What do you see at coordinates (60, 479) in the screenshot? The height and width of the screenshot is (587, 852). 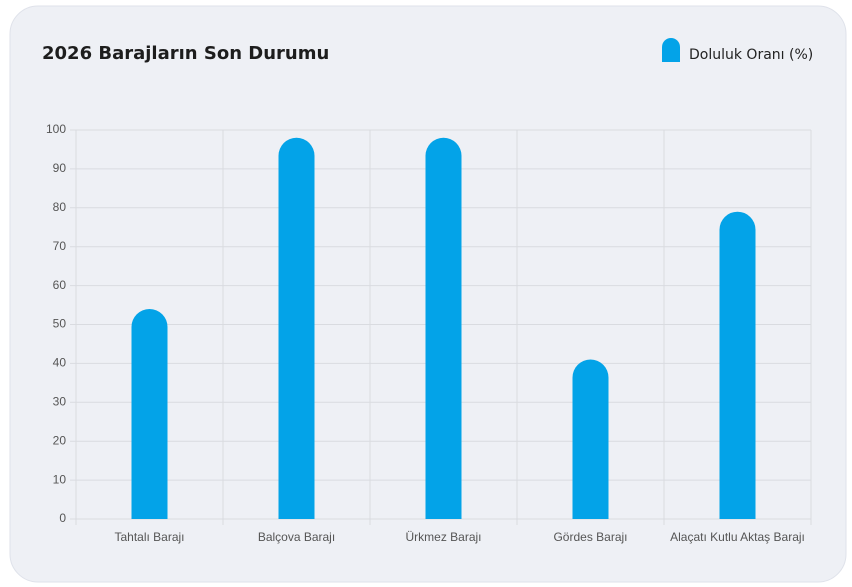 I see `y-tick-label: 10` at bounding box center [60, 479].